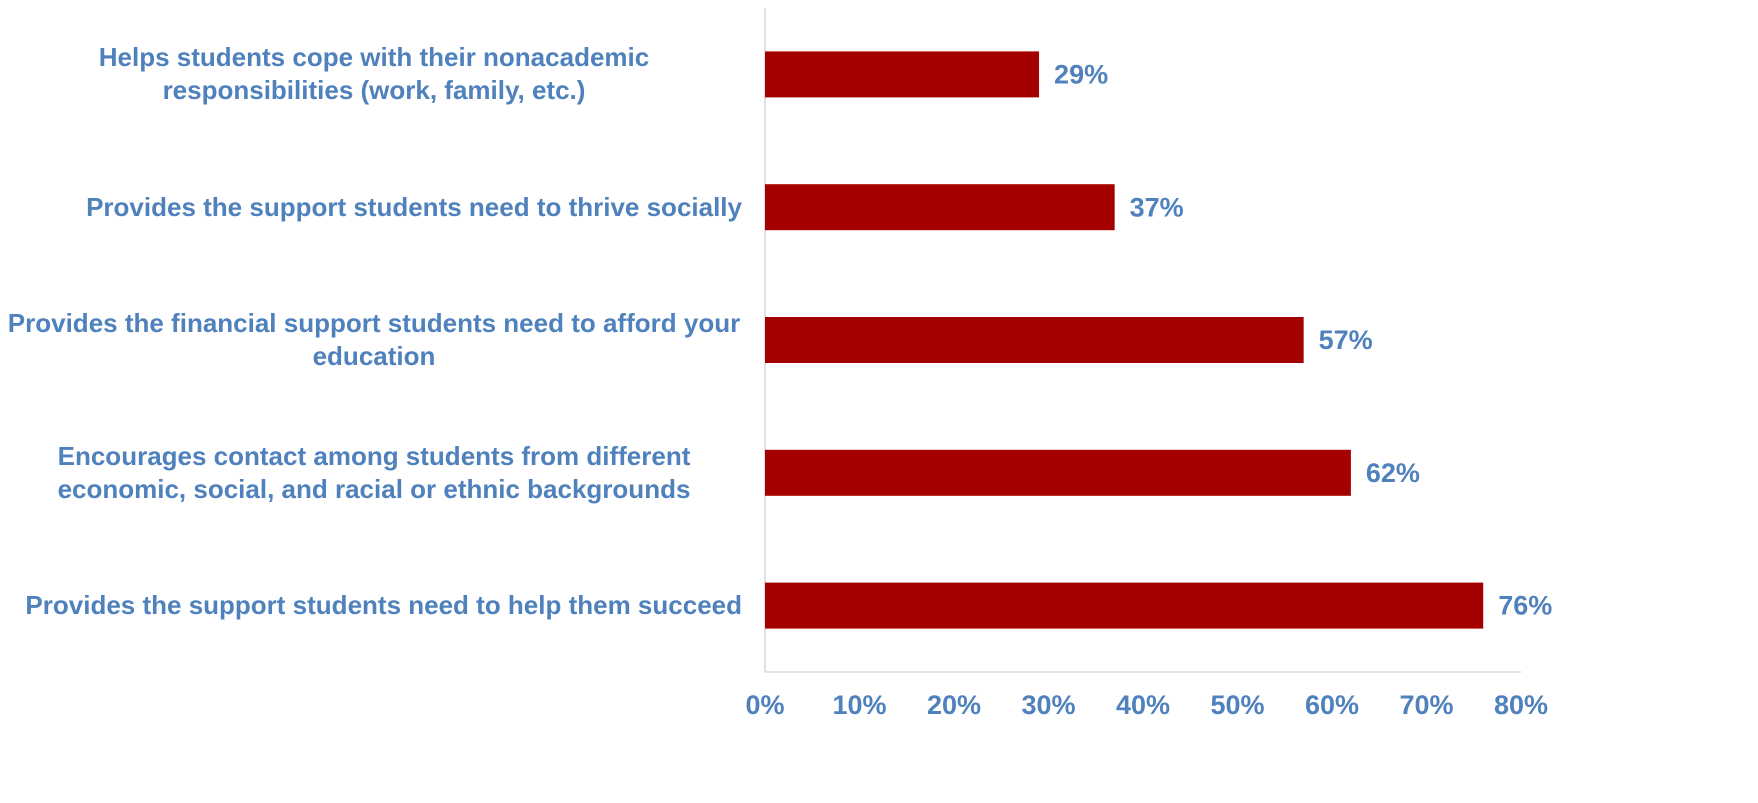 The height and width of the screenshot is (803, 1758). What do you see at coordinates (1237, 705) in the screenshot?
I see `x-tick-label: 50%` at bounding box center [1237, 705].